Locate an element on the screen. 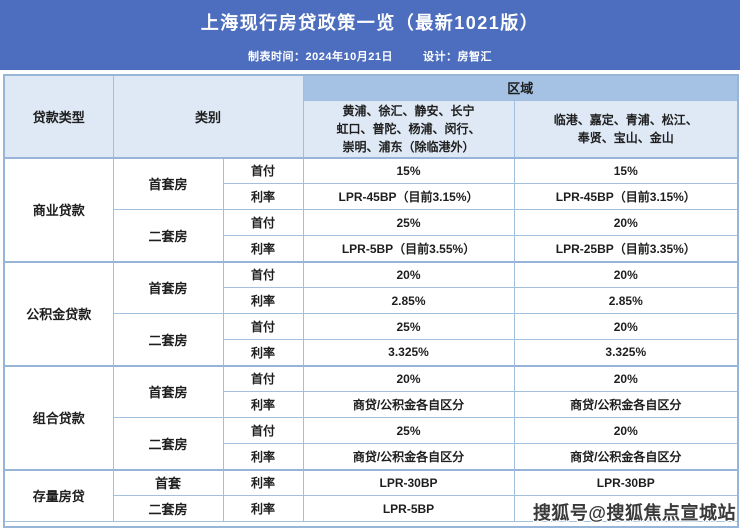 This screenshot has width=740, height=528. loan-type-combo: 组合贷款 is located at coordinates (58, 417).